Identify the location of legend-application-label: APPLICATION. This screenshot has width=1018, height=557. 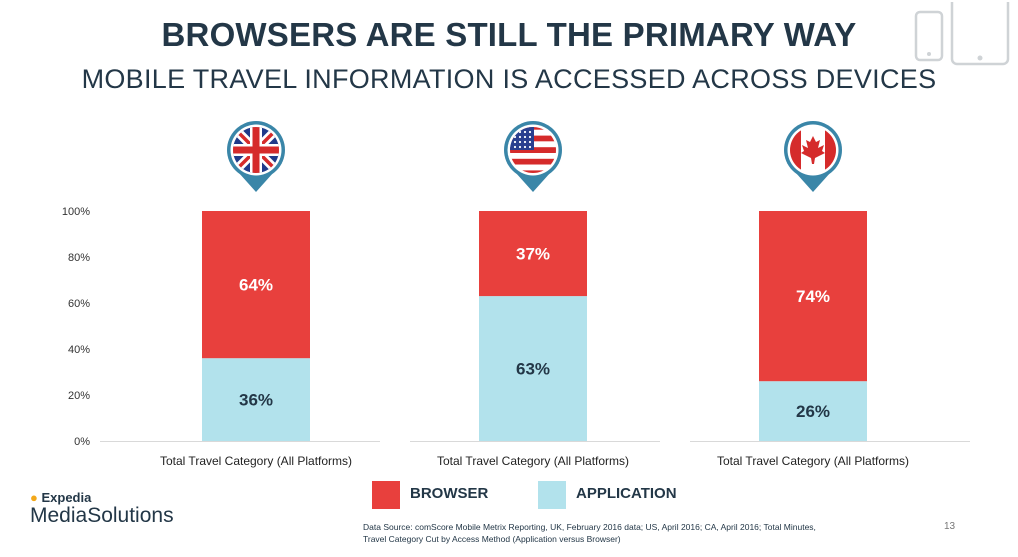
(626, 493).